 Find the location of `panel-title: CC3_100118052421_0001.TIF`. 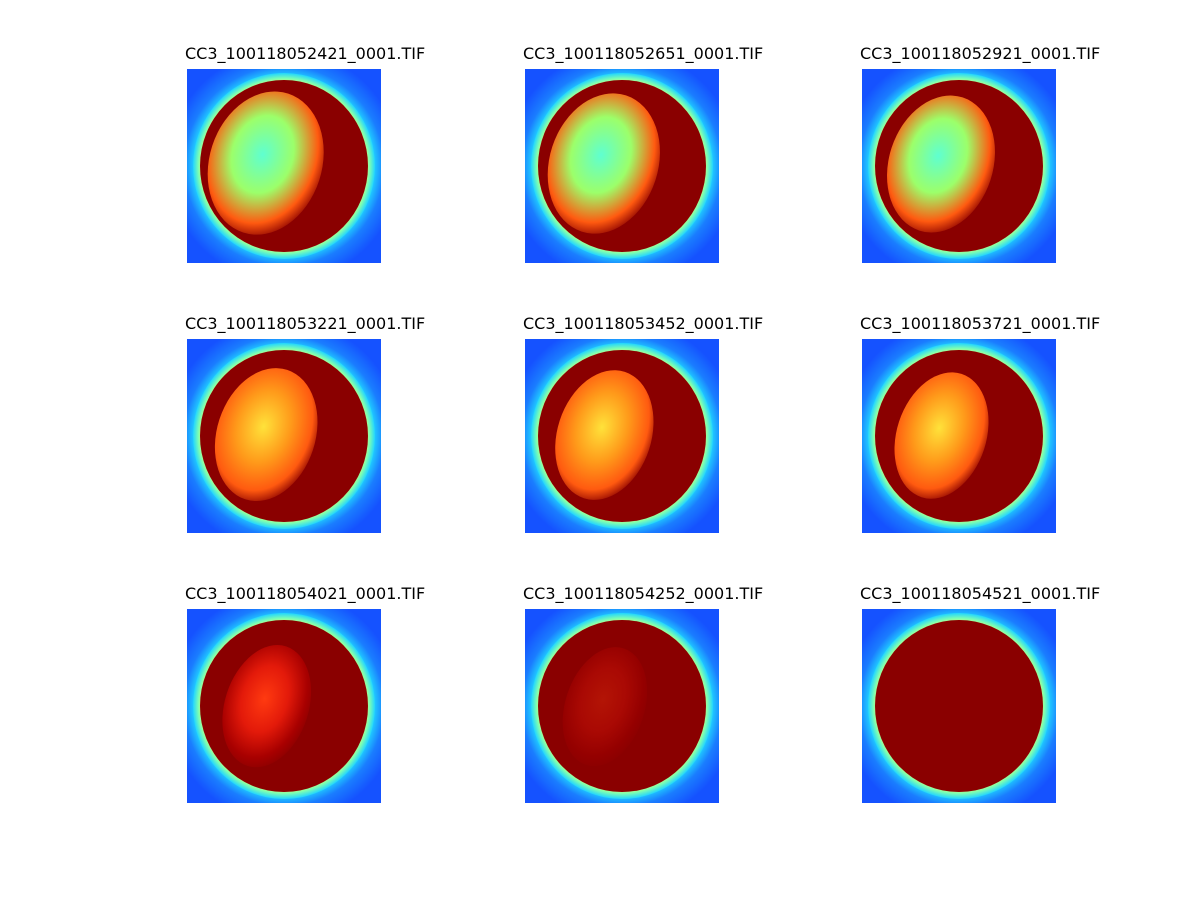

panel-title: CC3_100118052421_0001.TIF is located at coordinates (305, 53).